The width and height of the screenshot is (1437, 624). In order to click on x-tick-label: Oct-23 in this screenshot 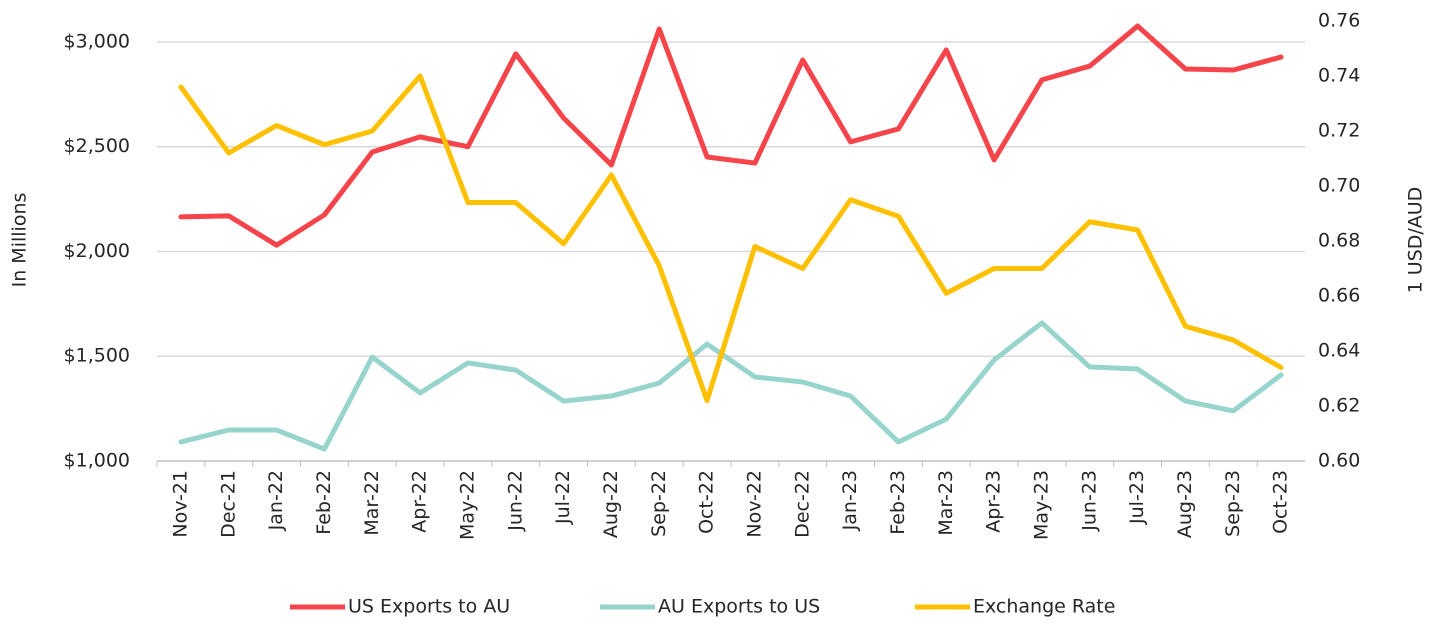, I will do `click(1281, 502)`.